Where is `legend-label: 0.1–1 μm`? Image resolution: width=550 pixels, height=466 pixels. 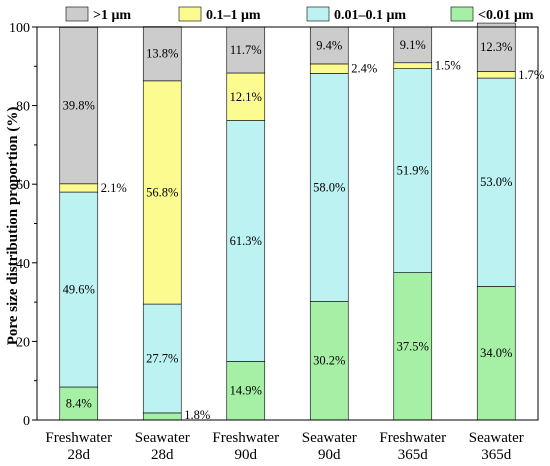
legend-label: 0.1–1 μm is located at coordinates (233, 15).